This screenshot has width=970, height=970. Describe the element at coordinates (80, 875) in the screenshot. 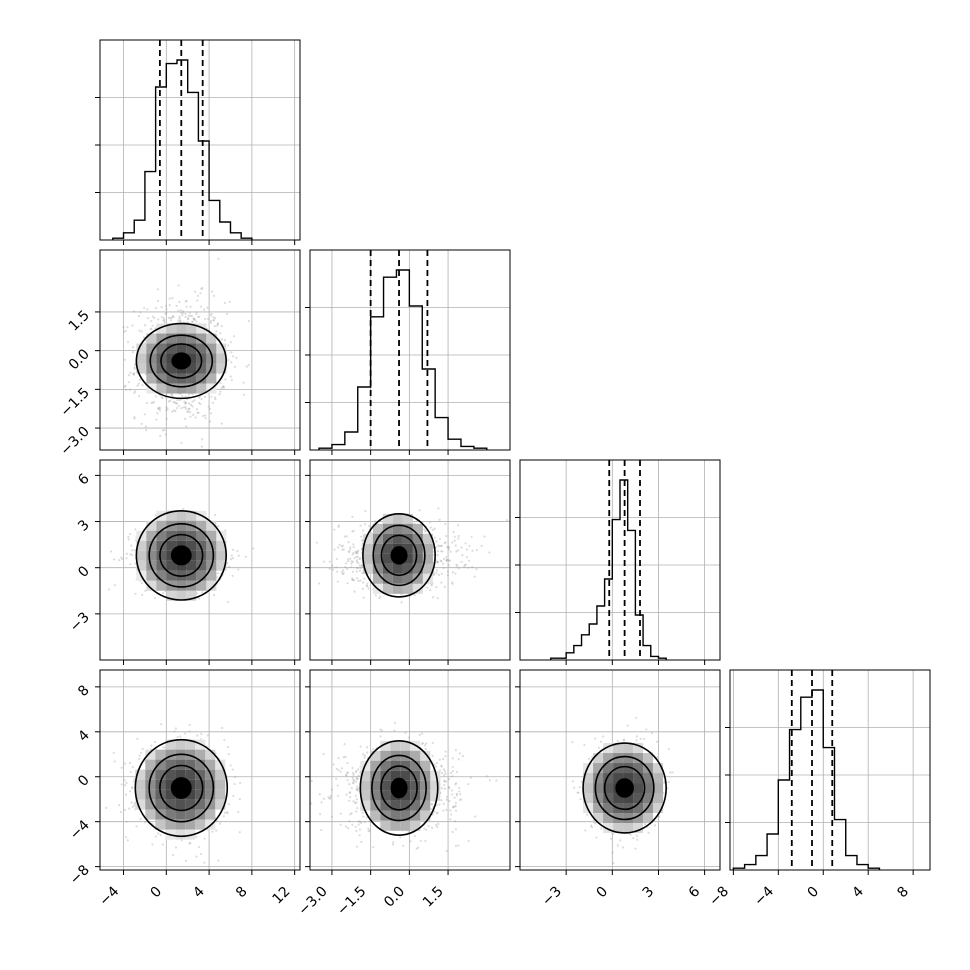

I see `y-tick-label: −8` at that location.